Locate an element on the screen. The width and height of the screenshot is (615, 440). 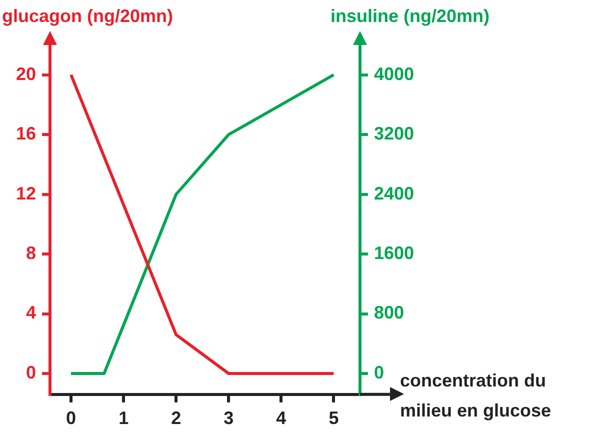
y2-tick-label: 800 is located at coordinates (389, 312).